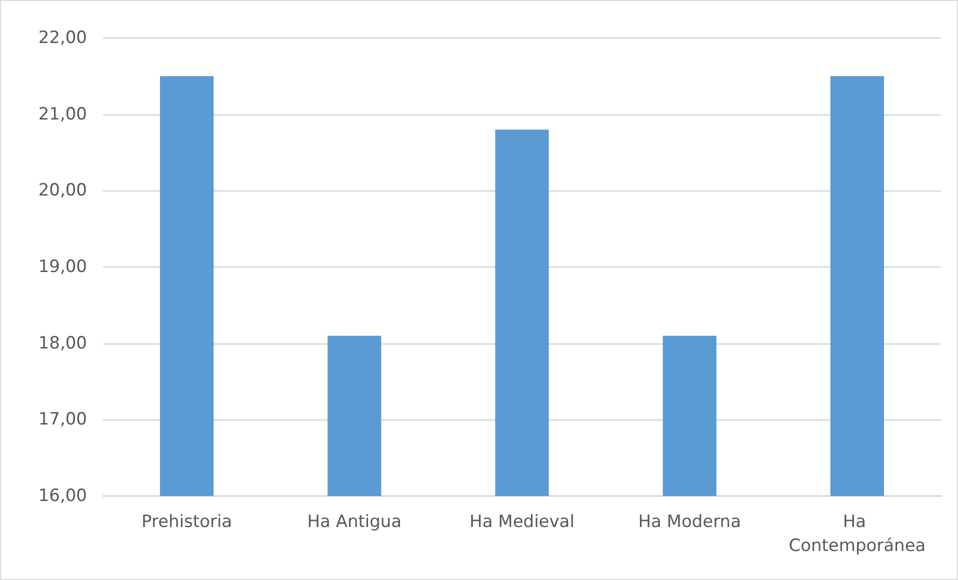 The height and width of the screenshot is (580, 958). What do you see at coordinates (857, 534) in the screenshot?
I see `x-tick-label: Ha Contemporánea` at bounding box center [857, 534].